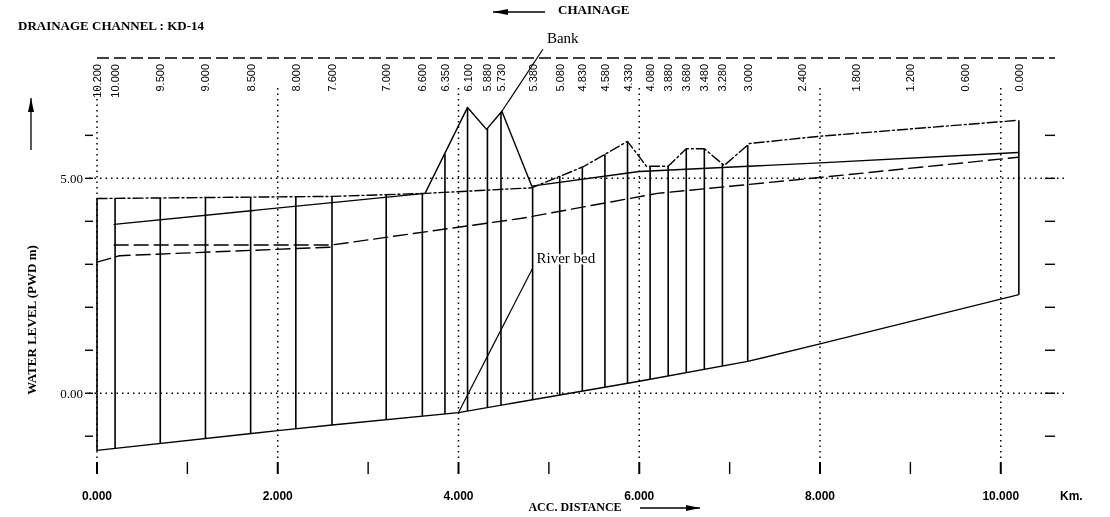 The image size is (1110, 517). What do you see at coordinates (97, 496) in the screenshot?
I see `x-tick-label: 0.000` at bounding box center [97, 496].